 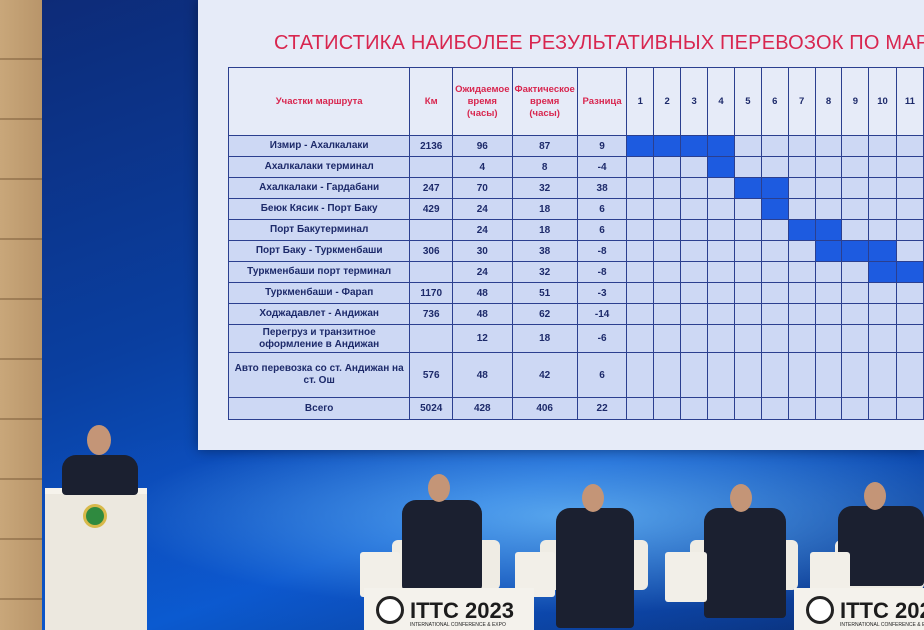 What do you see at coordinates (100, 475) in the screenshot?
I see `speaker` at bounding box center [100, 475].